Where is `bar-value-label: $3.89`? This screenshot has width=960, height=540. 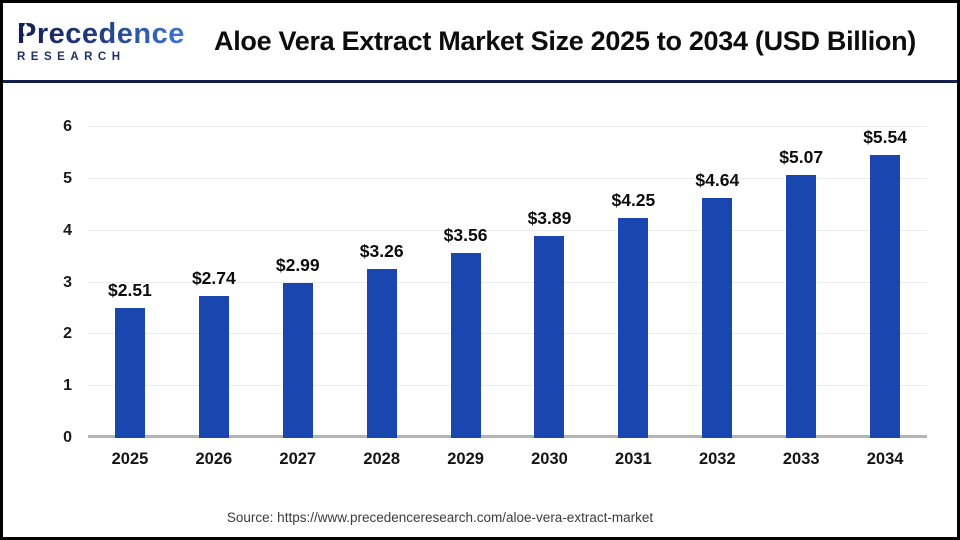
bar-value-label: $3.89 is located at coordinates (549, 218).